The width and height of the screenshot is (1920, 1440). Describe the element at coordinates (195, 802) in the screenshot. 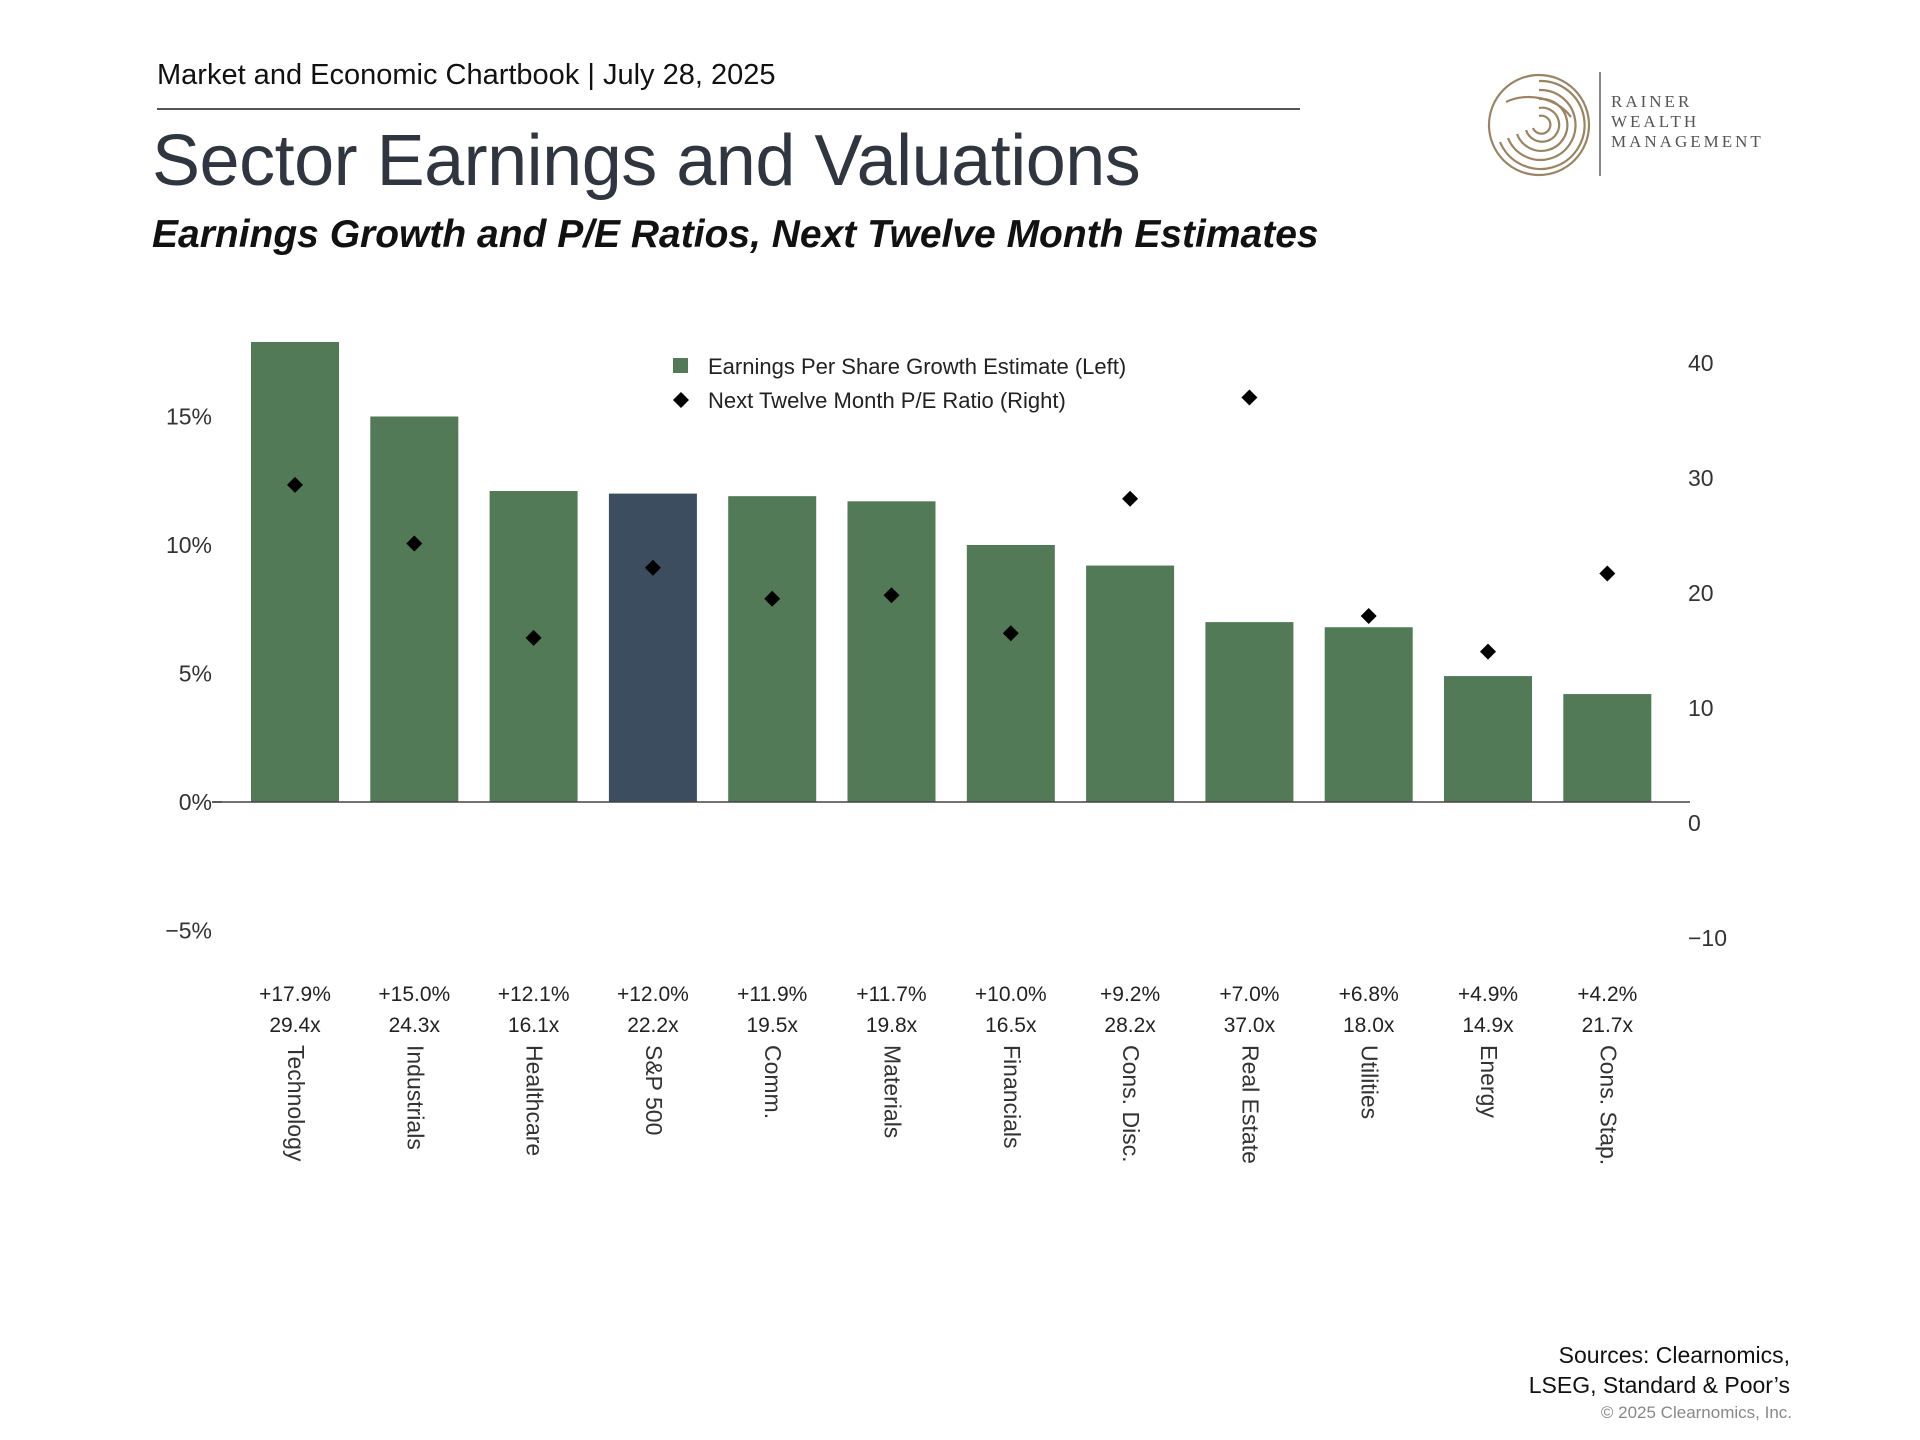

I see `left-axis-tick-label: 0%` at that location.